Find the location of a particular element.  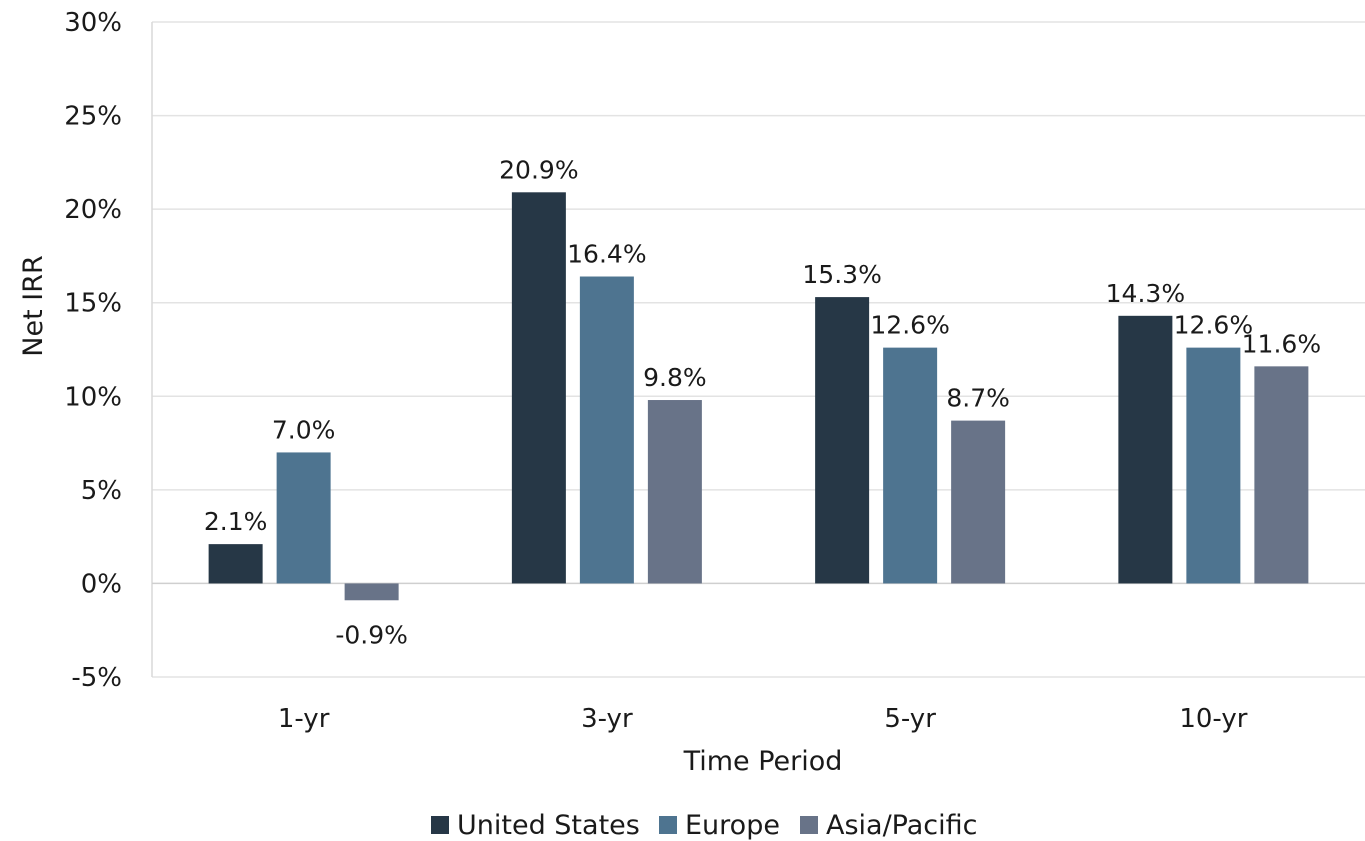

y-tick-label: 30% is located at coordinates (93, 23).